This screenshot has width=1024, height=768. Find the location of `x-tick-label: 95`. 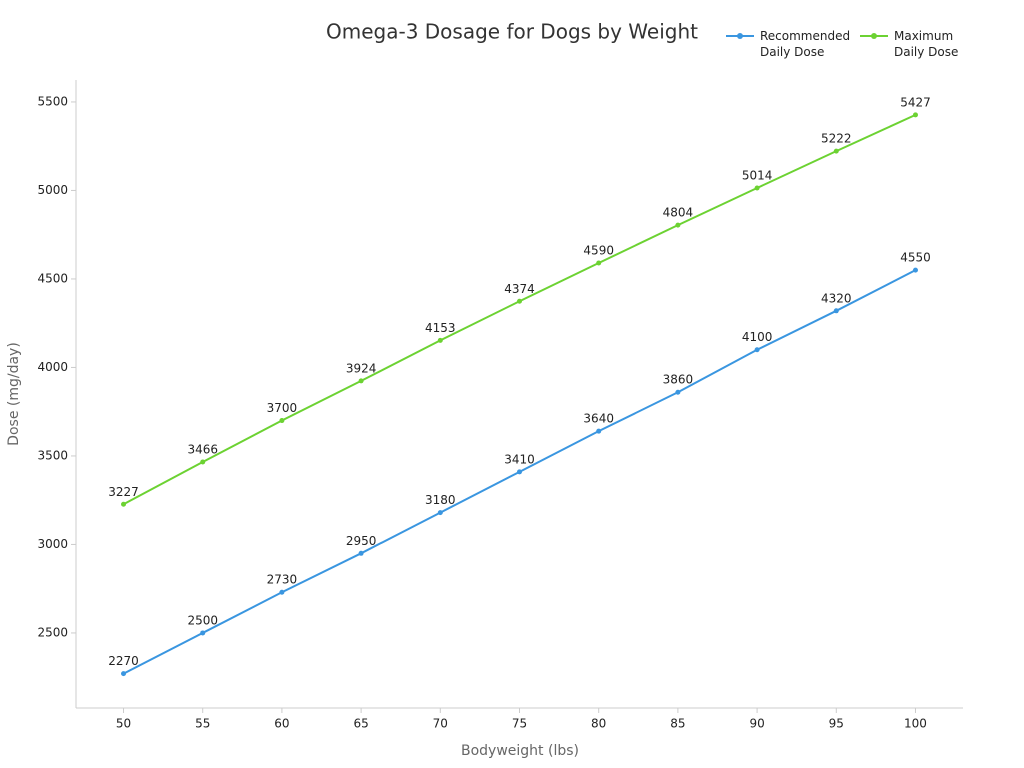

x-tick-label: 95 is located at coordinates (836, 724).